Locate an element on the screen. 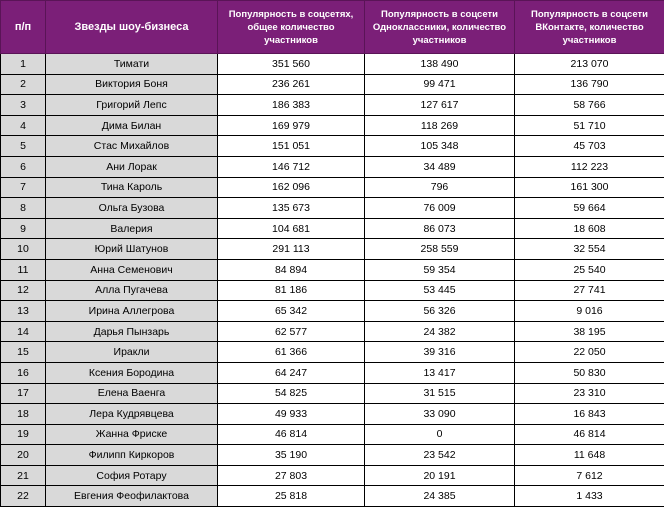 This screenshot has width=664, height=515. table-row: 6 Ани Лорак 146 712 34 489 112 223 is located at coordinates (332, 166).